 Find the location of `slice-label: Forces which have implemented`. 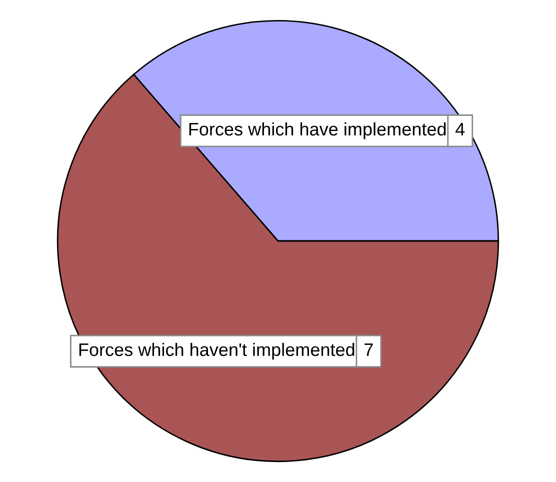

slice-label: Forces which have implemented is located at coordinates (317, 131).